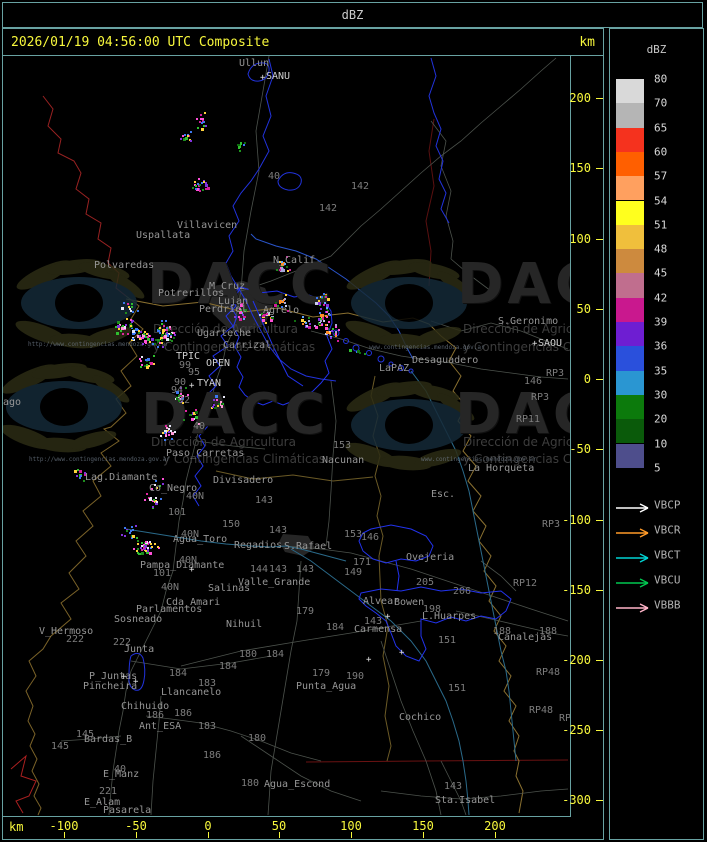 This screenshot has height=842, width=707. I want to click on scale-value-label: 70, so click(661, 103).